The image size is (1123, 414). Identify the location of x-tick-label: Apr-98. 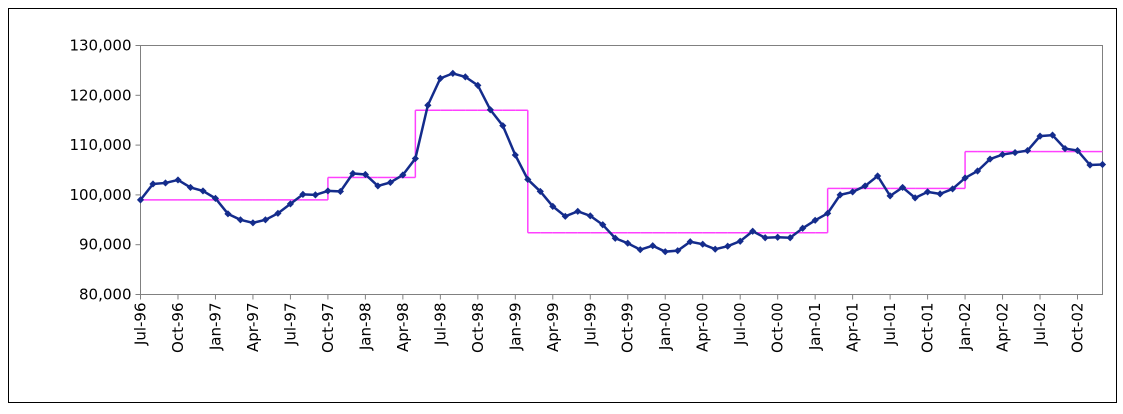
(403, 328).